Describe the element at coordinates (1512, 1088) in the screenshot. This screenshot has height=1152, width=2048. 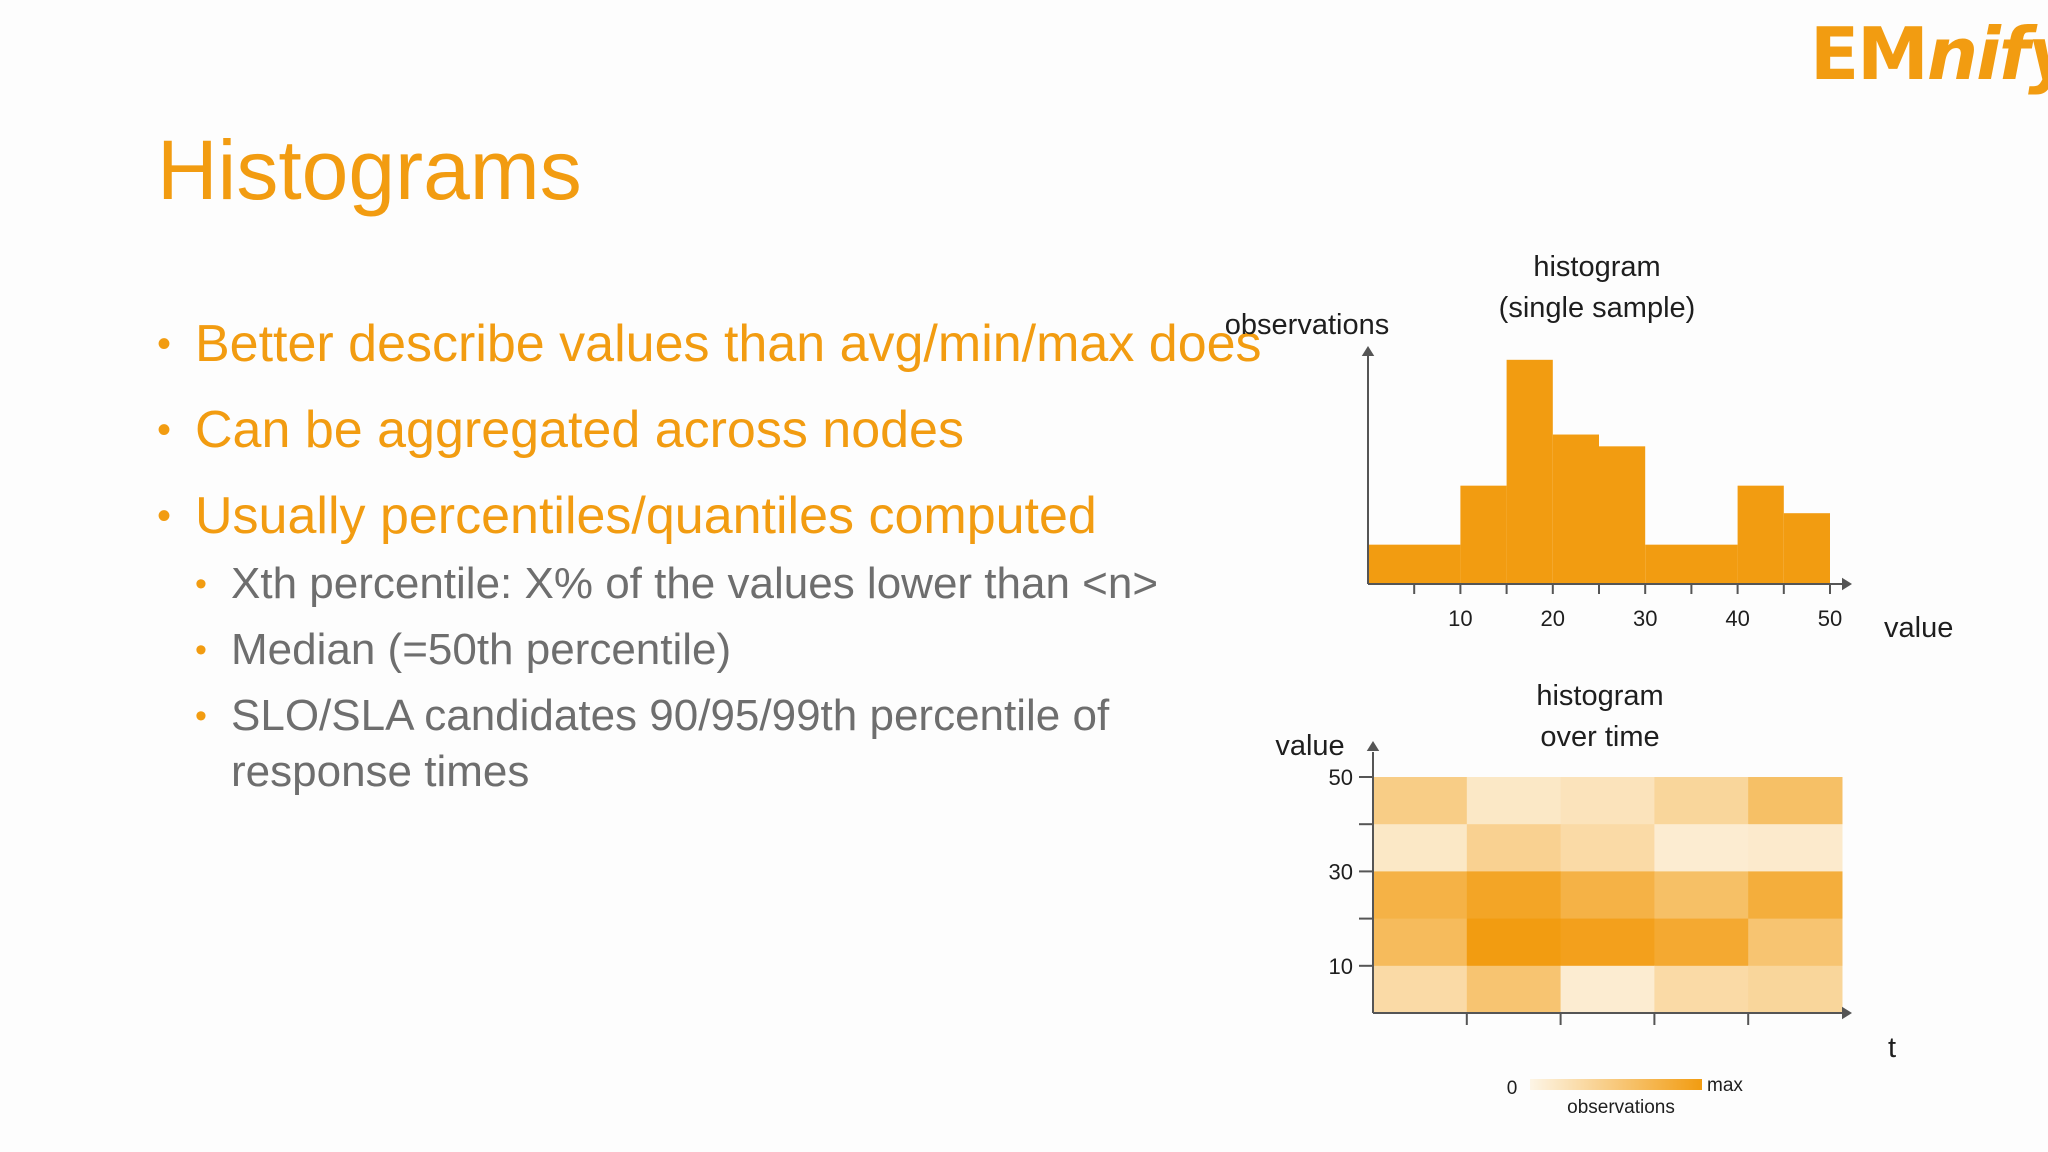
I see `color-scale-min-label: 0` at that location.